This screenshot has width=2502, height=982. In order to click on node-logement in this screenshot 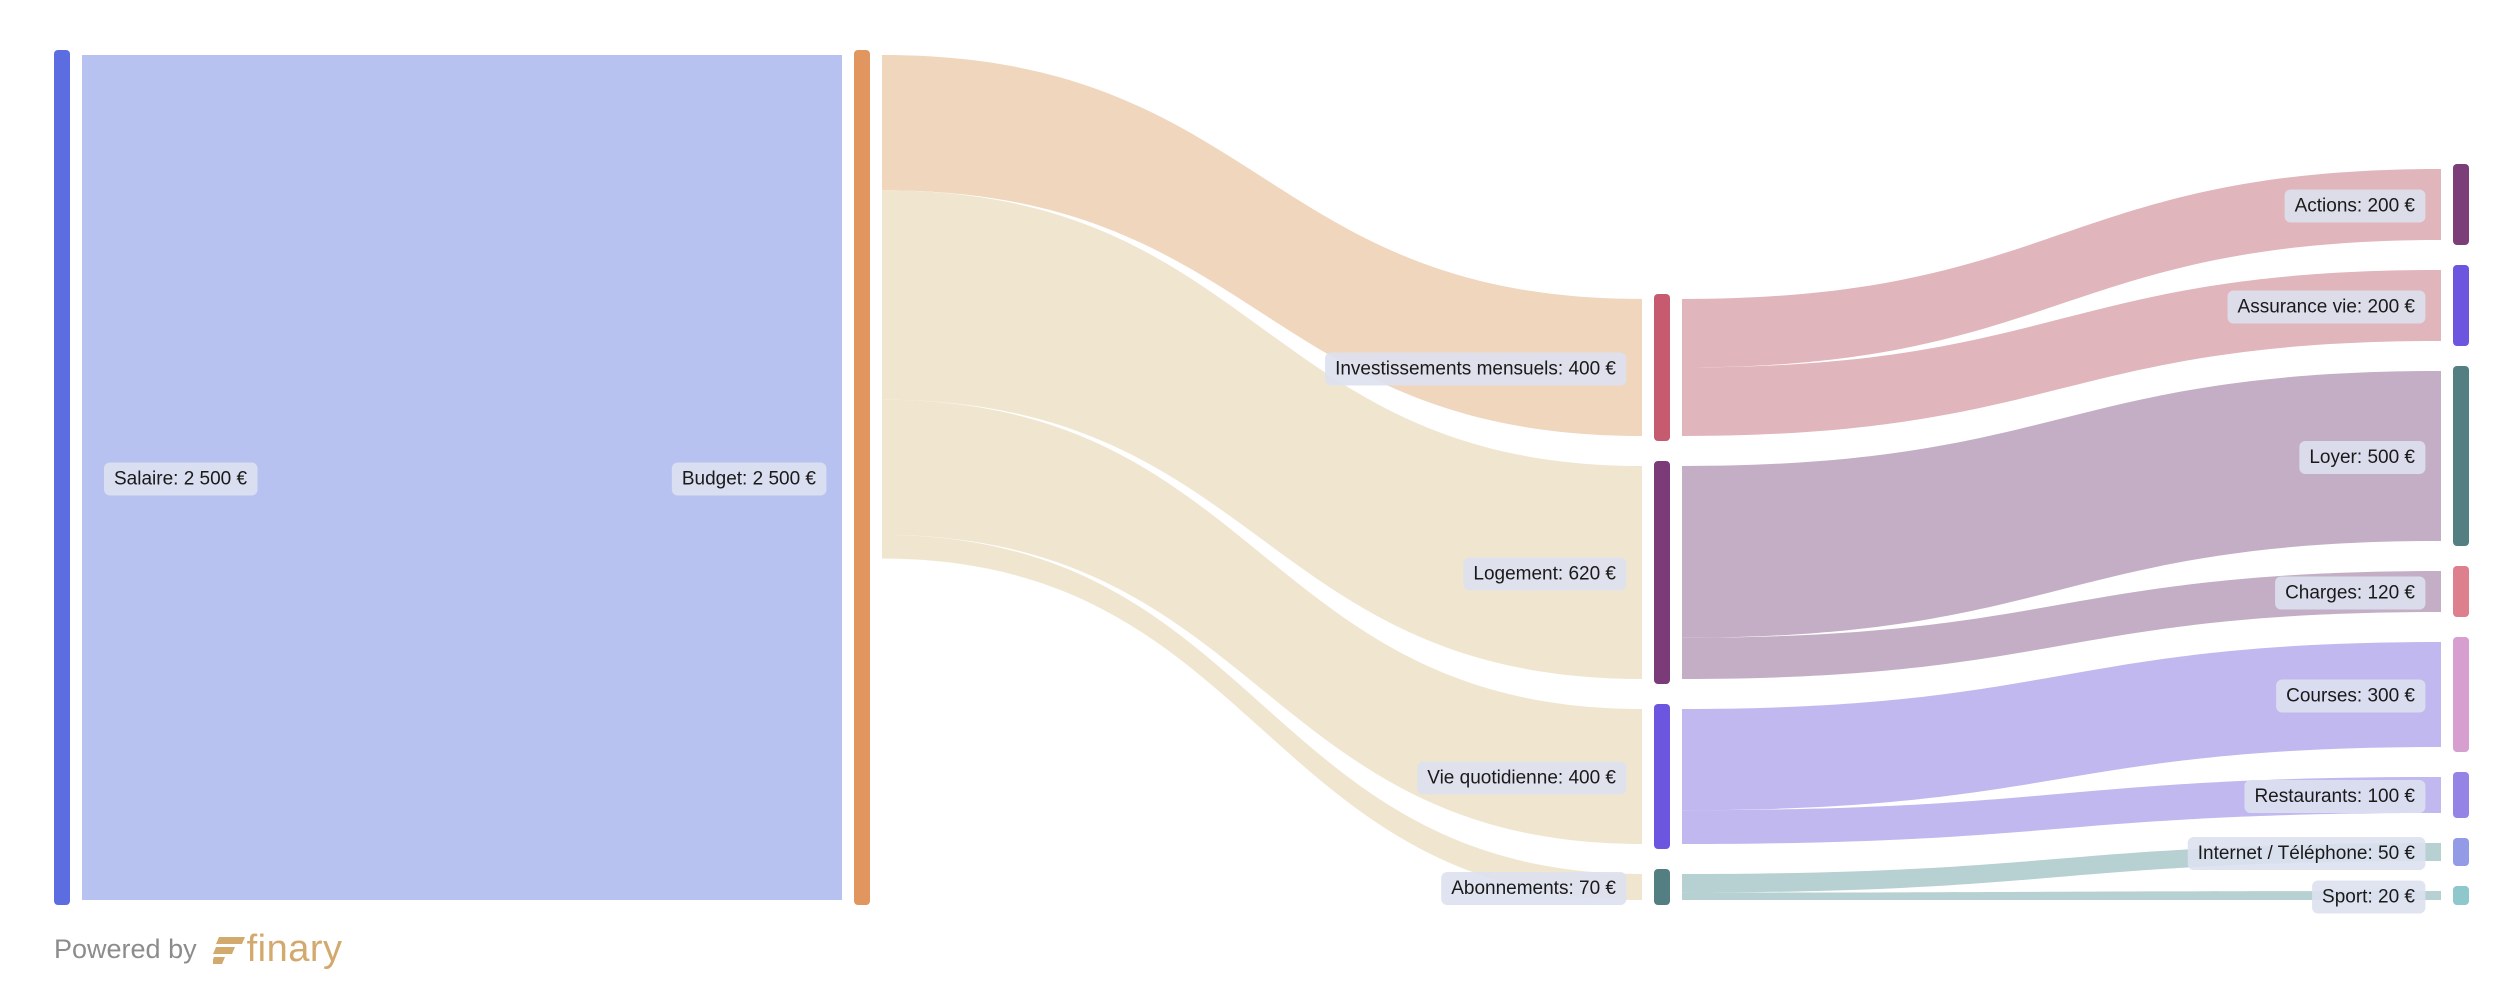, I will do `click(1662, 572)`.